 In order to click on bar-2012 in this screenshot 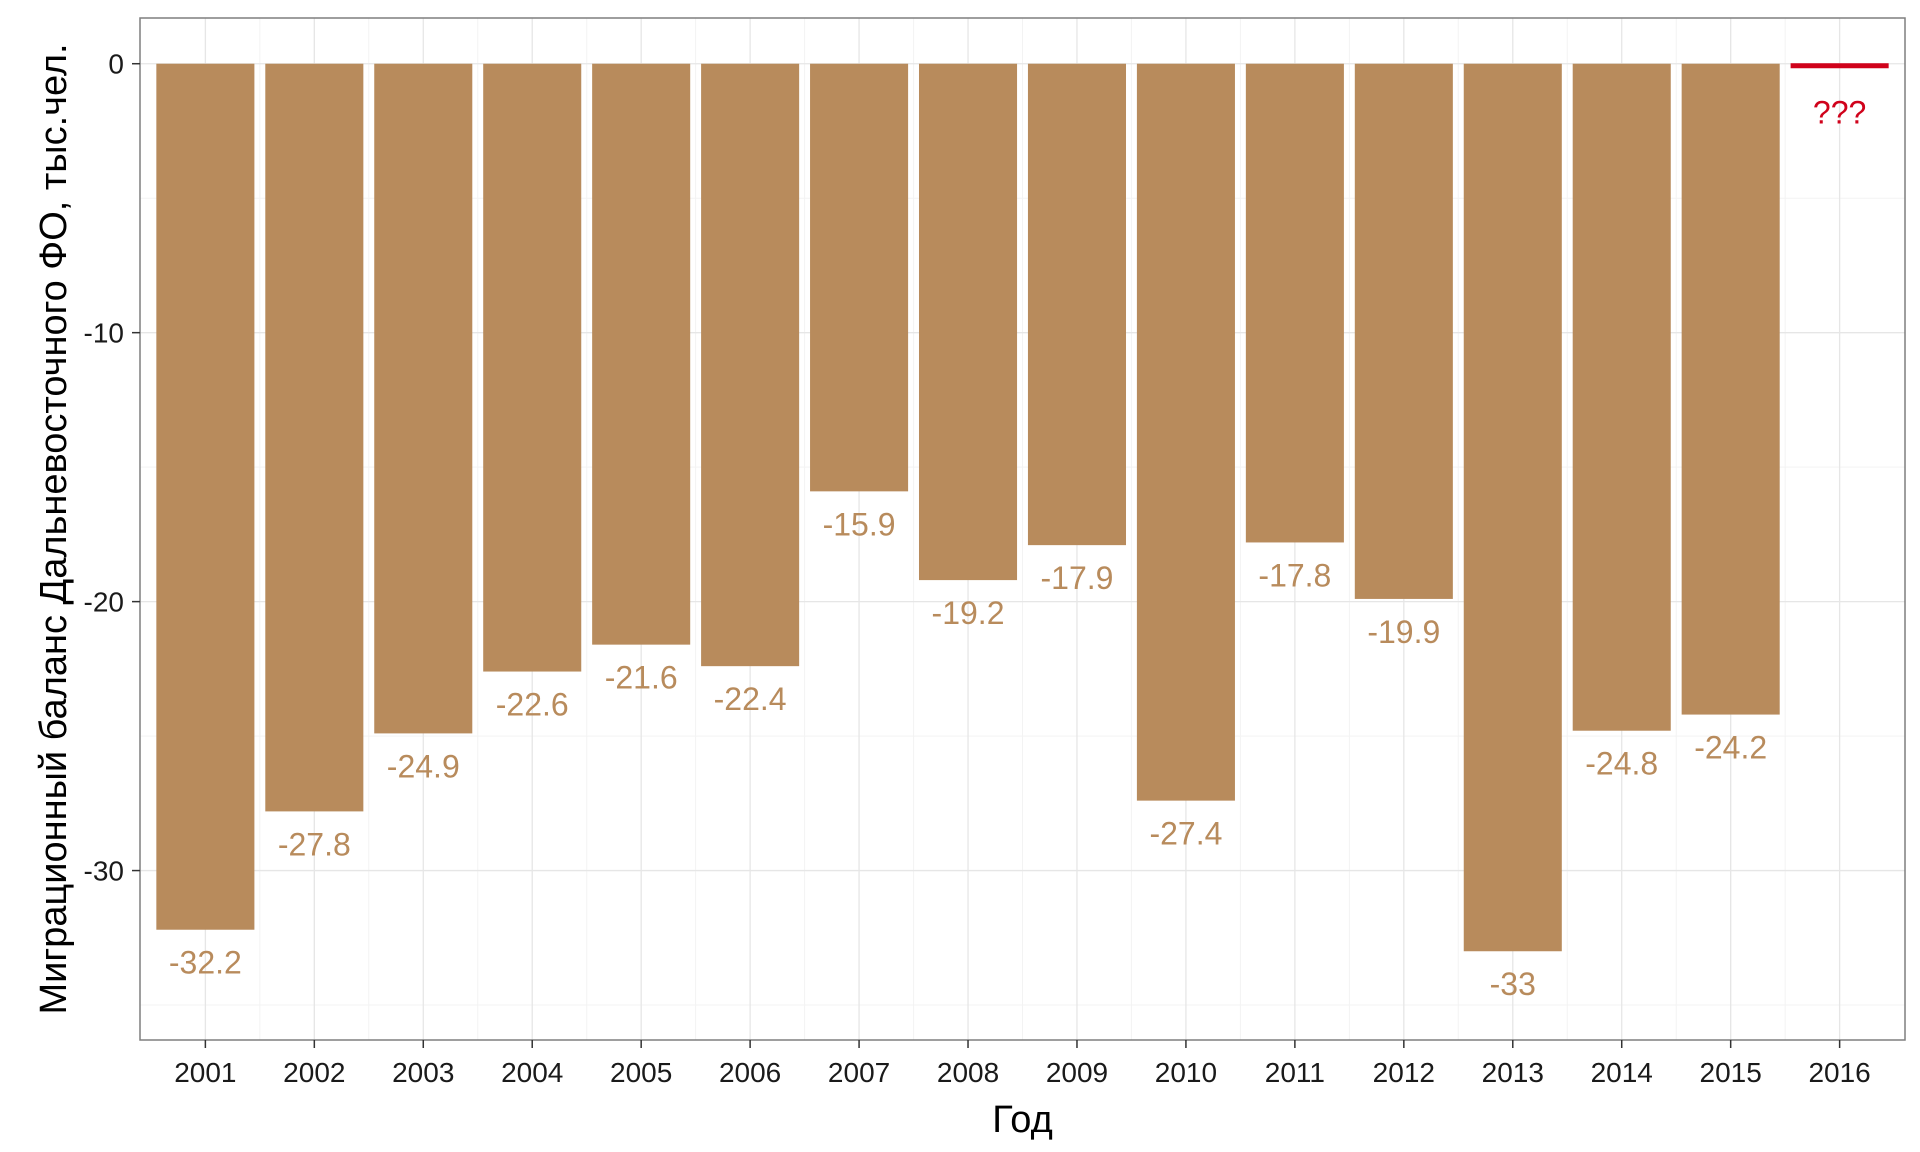, I will do `click(1403, 331)`.